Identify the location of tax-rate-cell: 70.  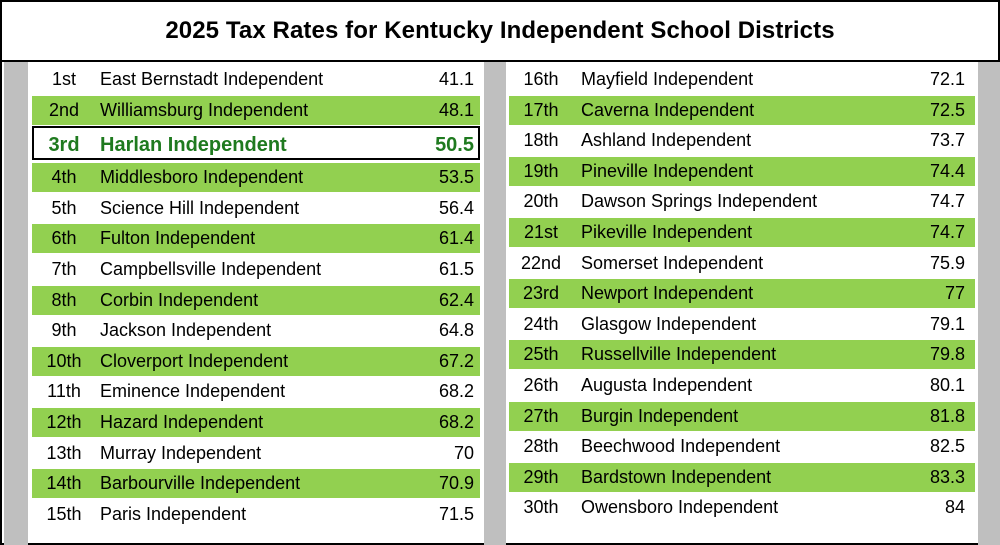
(463, 452).